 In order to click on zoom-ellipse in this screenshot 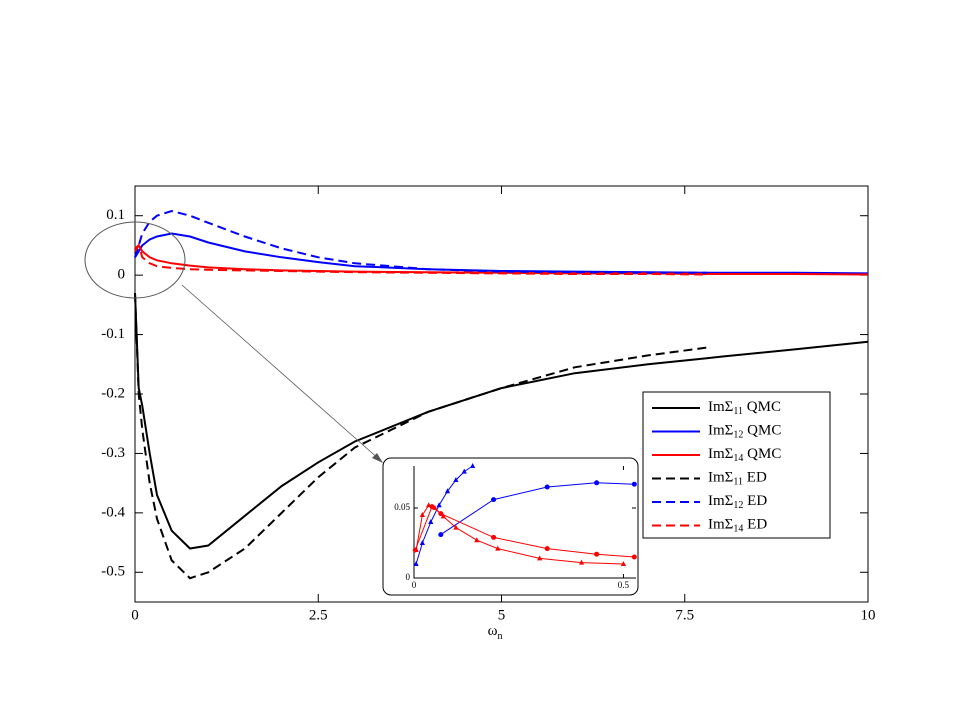, I will do `click(135, 260)`.